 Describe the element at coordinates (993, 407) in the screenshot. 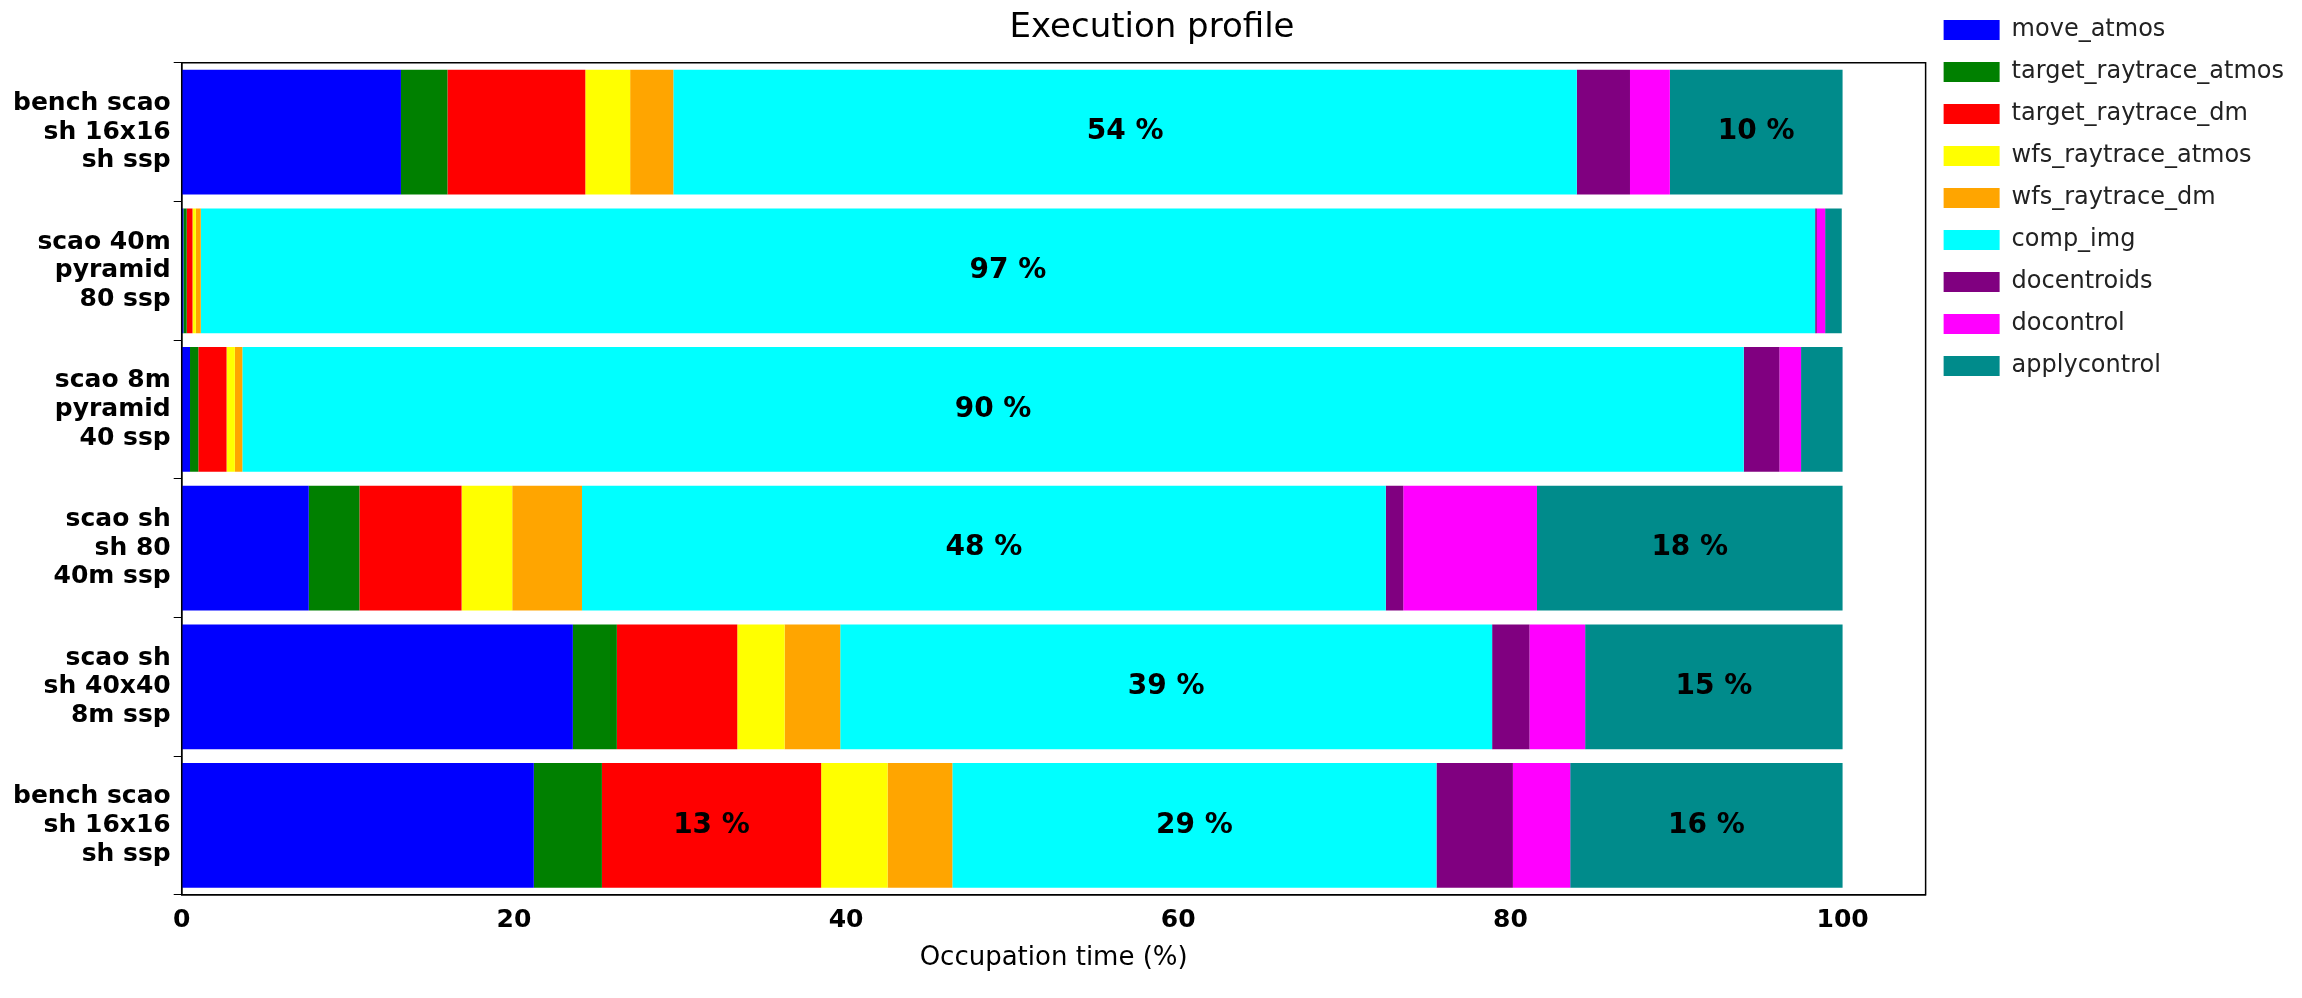

I see `data-label: 90 %` at that location.